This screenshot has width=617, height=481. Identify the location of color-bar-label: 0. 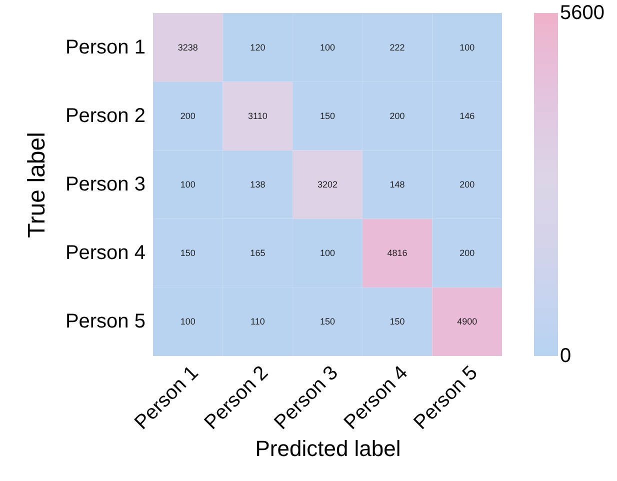
(566, 356).